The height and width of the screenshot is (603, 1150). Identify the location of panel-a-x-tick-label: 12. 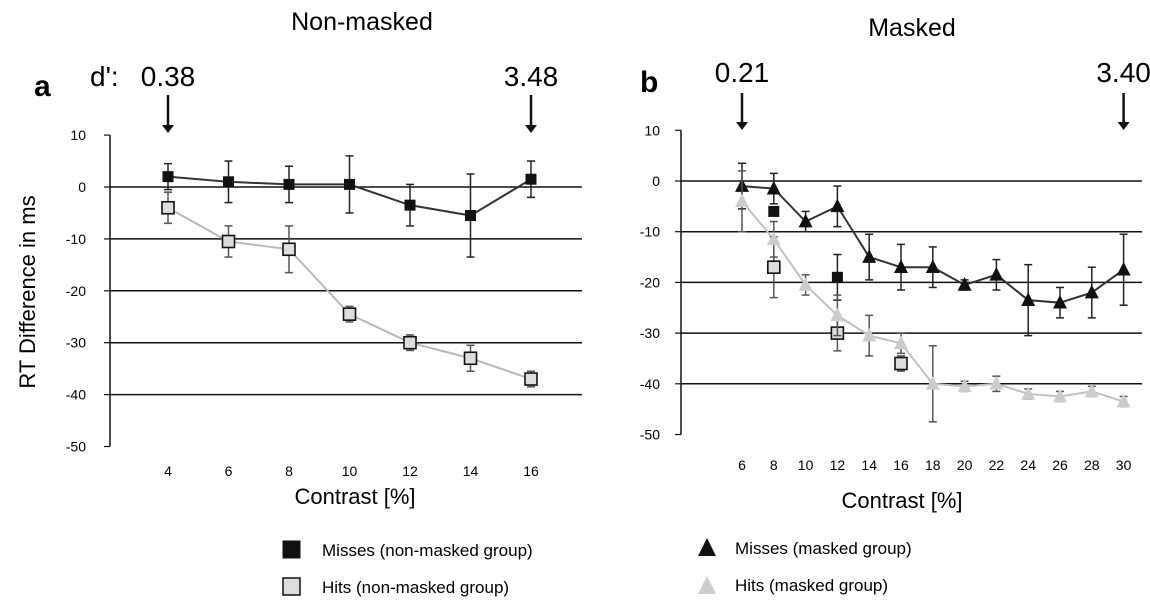
(410, 471).